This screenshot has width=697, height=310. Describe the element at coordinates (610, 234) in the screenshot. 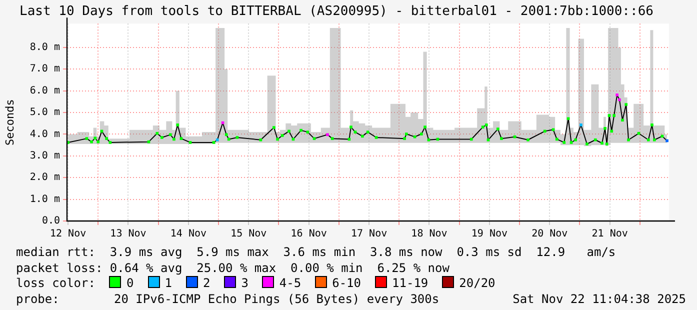

I see `x-tick-label: 21 Nov` at that location.